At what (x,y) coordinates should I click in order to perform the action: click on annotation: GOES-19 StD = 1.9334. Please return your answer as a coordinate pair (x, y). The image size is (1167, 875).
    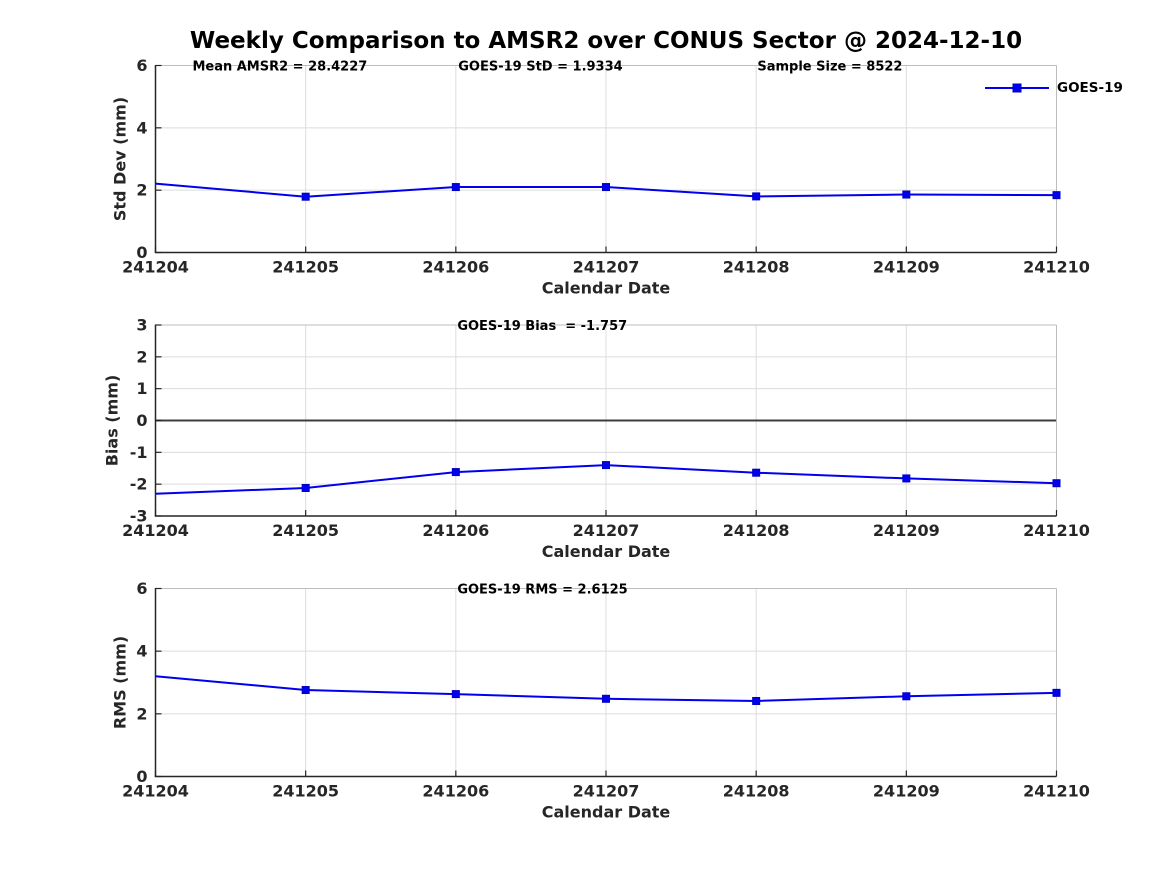
    Looking at the image, I should click on (540, 67).